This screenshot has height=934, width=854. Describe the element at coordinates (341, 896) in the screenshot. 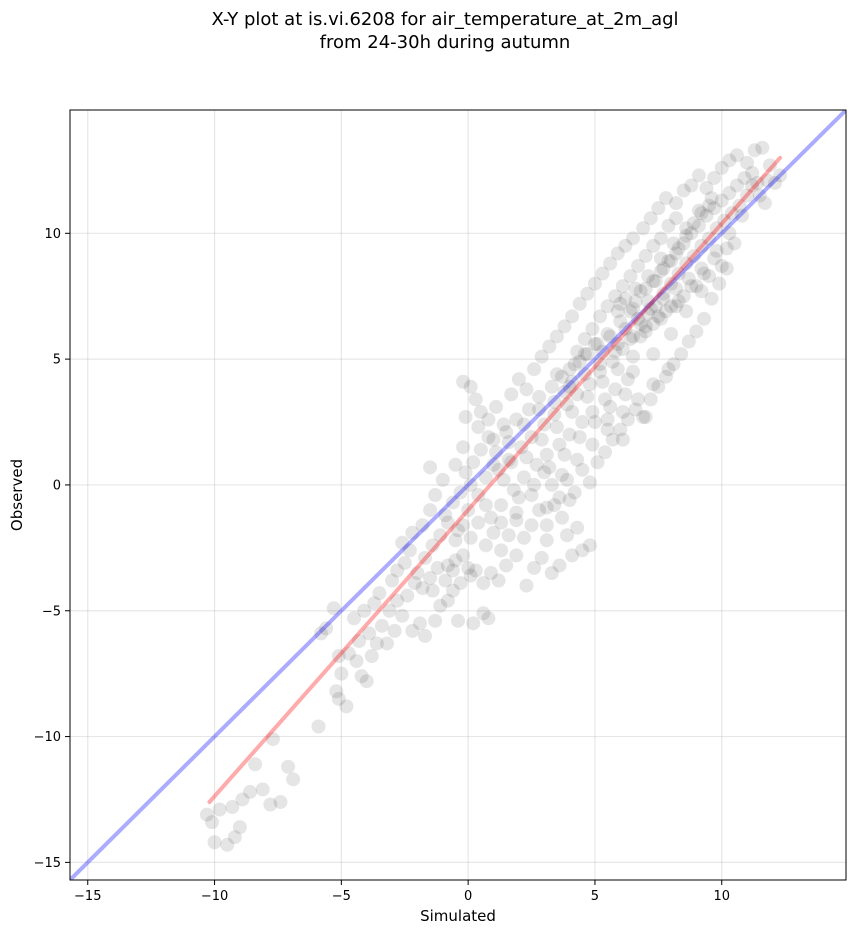

I see `x-tick-label: −5` at that location.